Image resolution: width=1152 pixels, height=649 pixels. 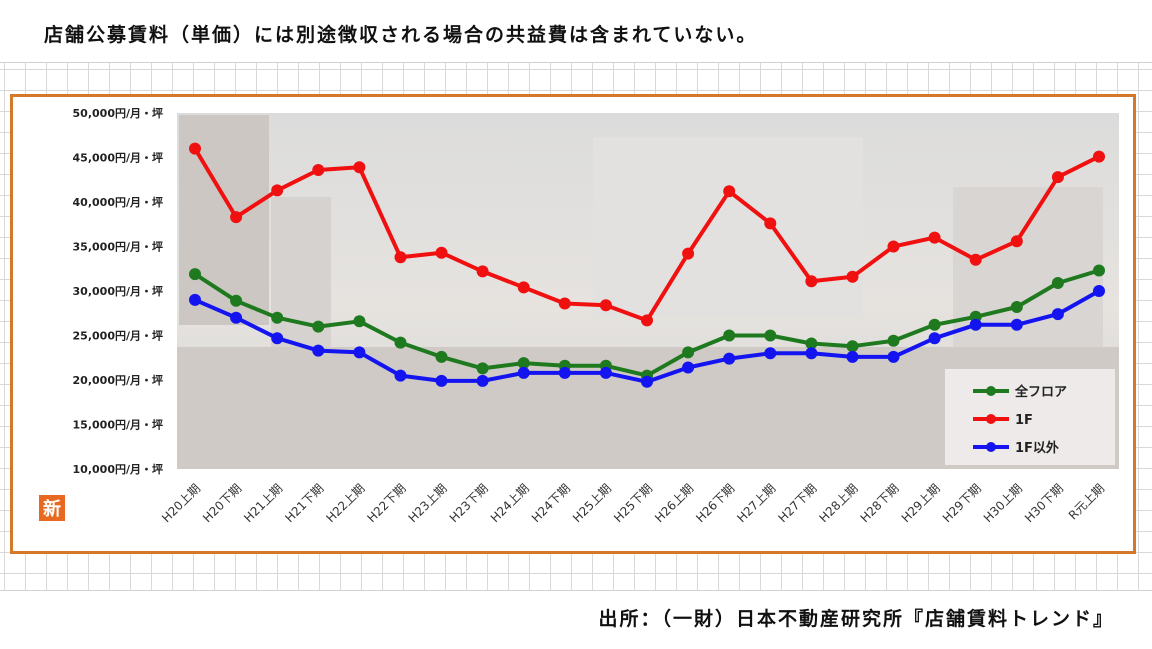 I want to click on x-tick-label: H20下期, so click(x=222, y=503).